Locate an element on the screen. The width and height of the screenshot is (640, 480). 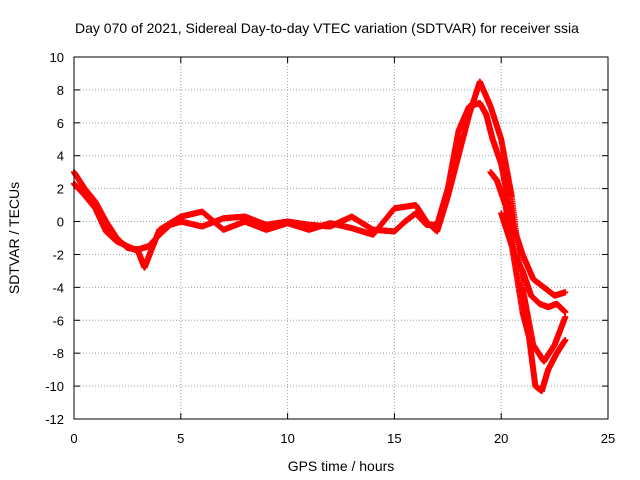
x-tick-labels: 0 5 10 15 20 25 is located at coordinates (342, 438).